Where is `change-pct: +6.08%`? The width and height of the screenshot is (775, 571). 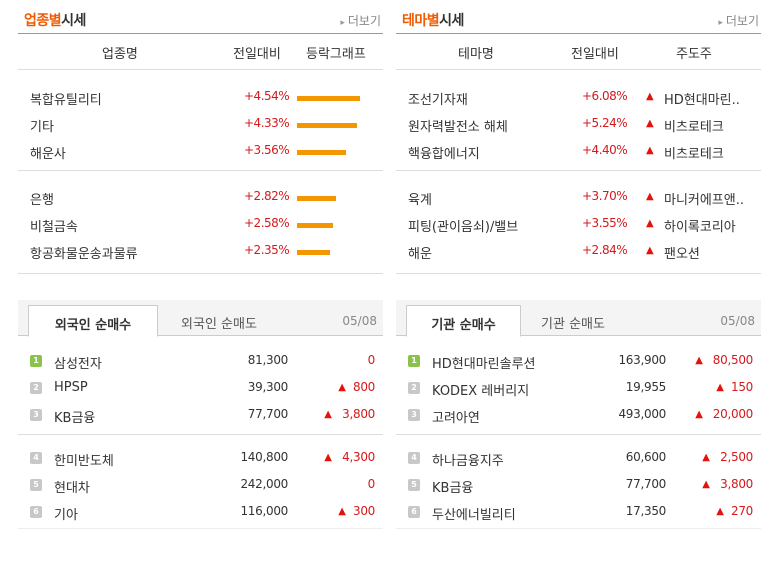
change-pct: +6.08% is located at coordinates (605, 96).